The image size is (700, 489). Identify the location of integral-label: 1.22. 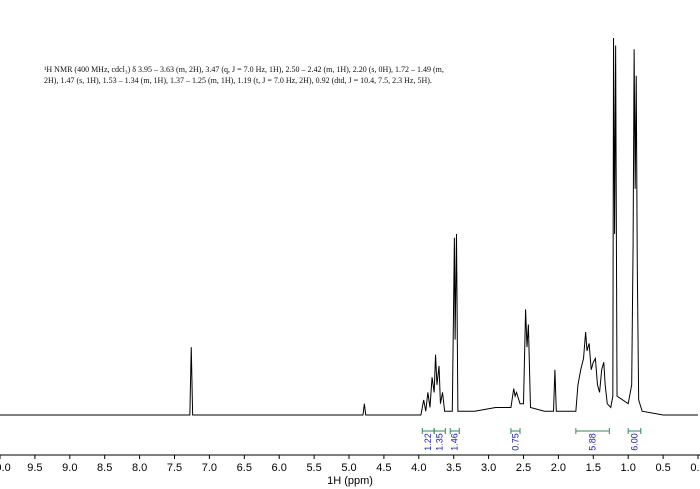
(428, 442).